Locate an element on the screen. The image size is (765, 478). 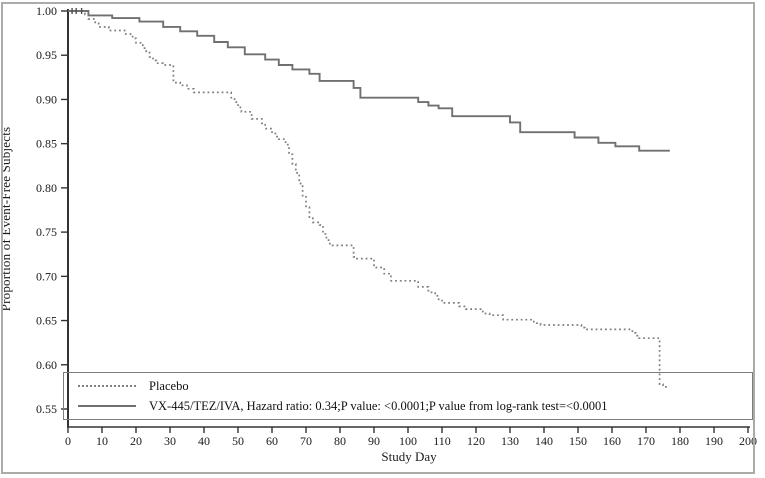
x-tick-label: 110 is located at coordinates (442, 441).